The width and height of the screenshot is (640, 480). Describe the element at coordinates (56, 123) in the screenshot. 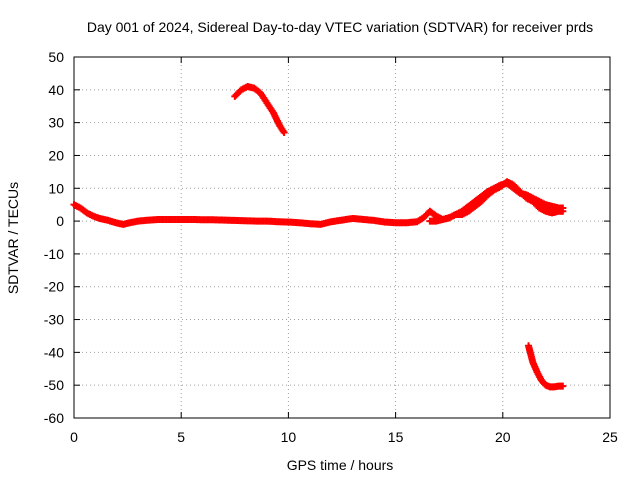

I see `y-tick-label: 30` at that location.